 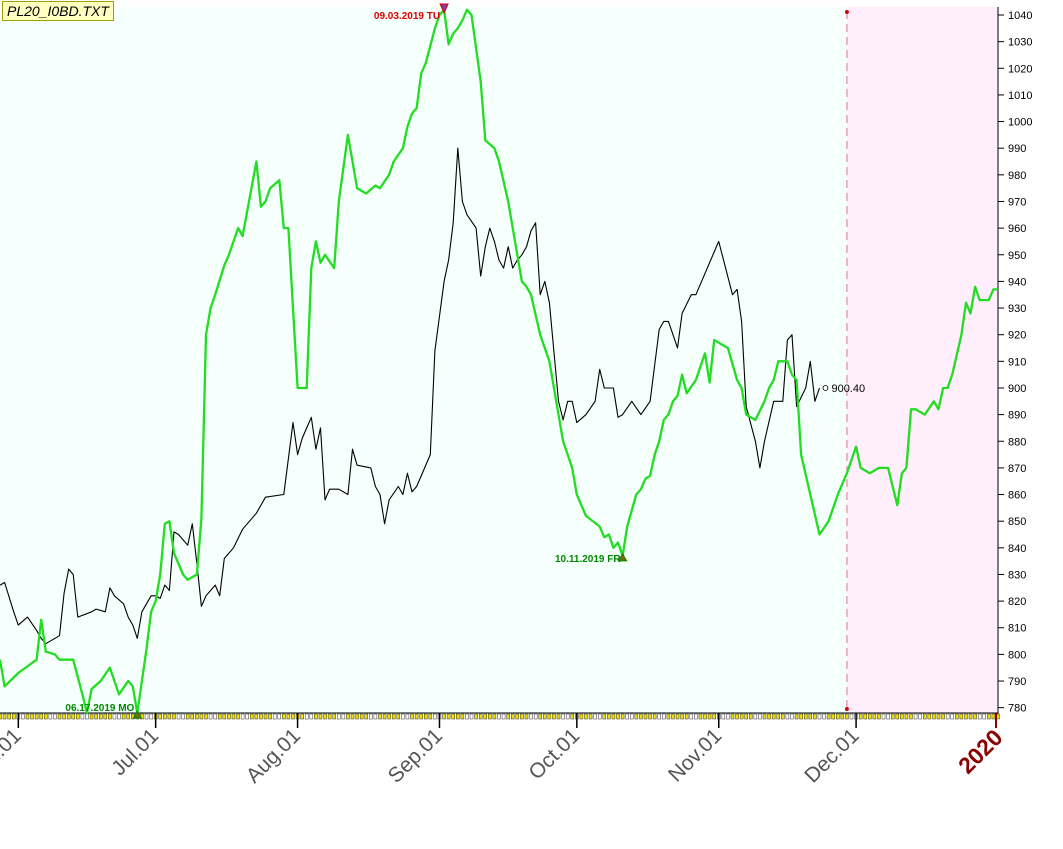 I want to click on y-tick-label: 860, so click(x=1017, y=496).